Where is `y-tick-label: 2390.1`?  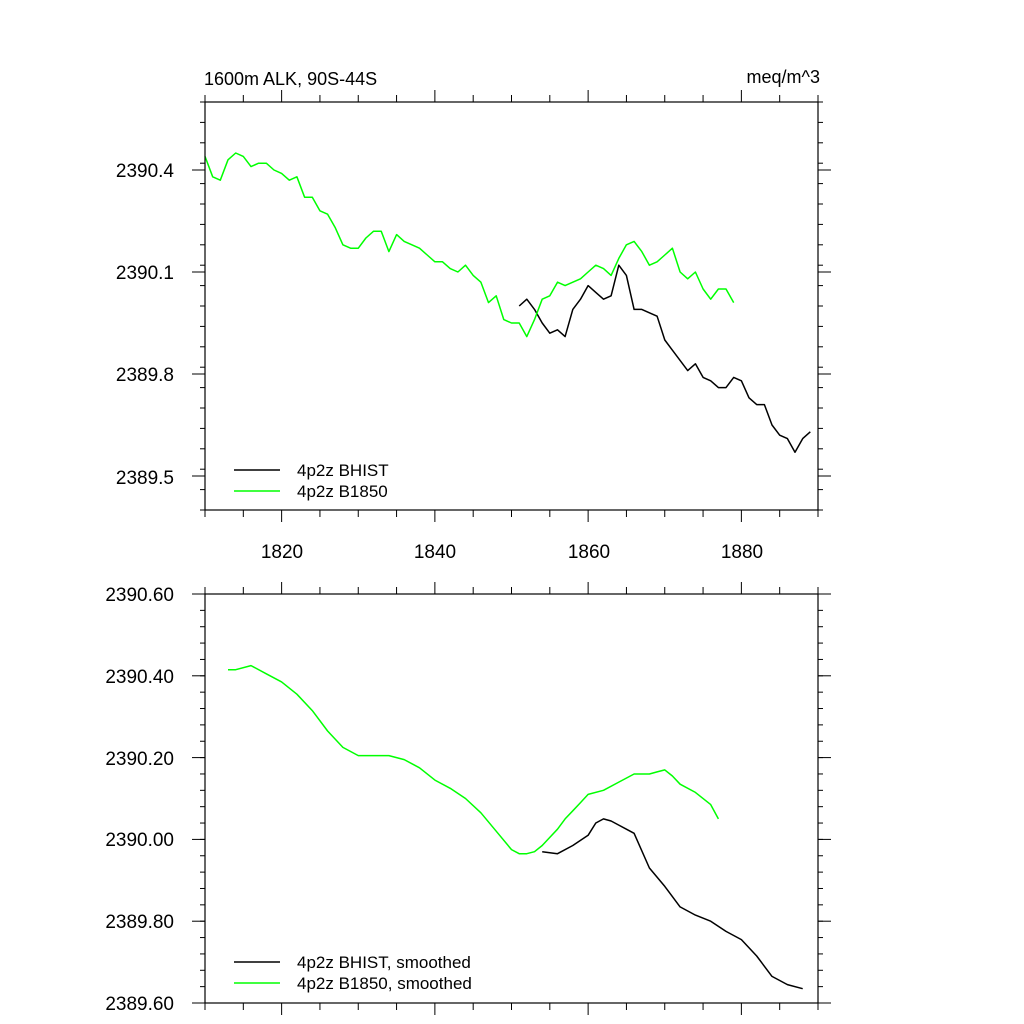
y-tick-label: 2390.1 is located at coordinates (145, 273).